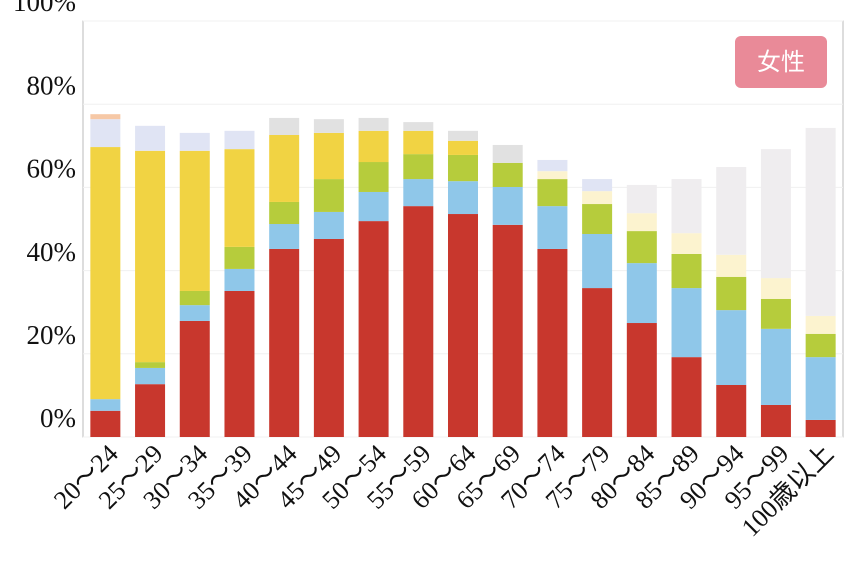 The height and width of the screenshot is (571, 849). I want to click on annotation: 女性, so click(781, 62).